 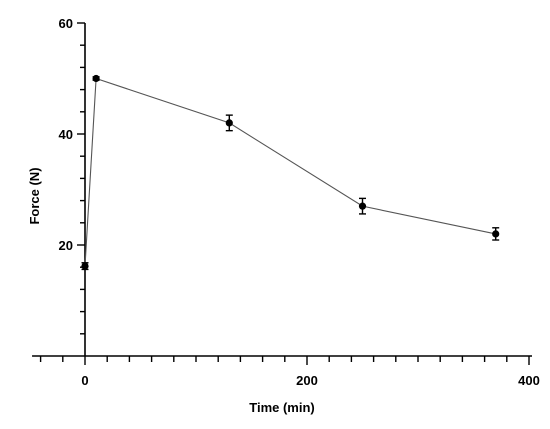 What do you see at coordinates (34, 195) in the screenshot?
I see `y-axis-title: Force (N)` at bounding box center [34, 195].